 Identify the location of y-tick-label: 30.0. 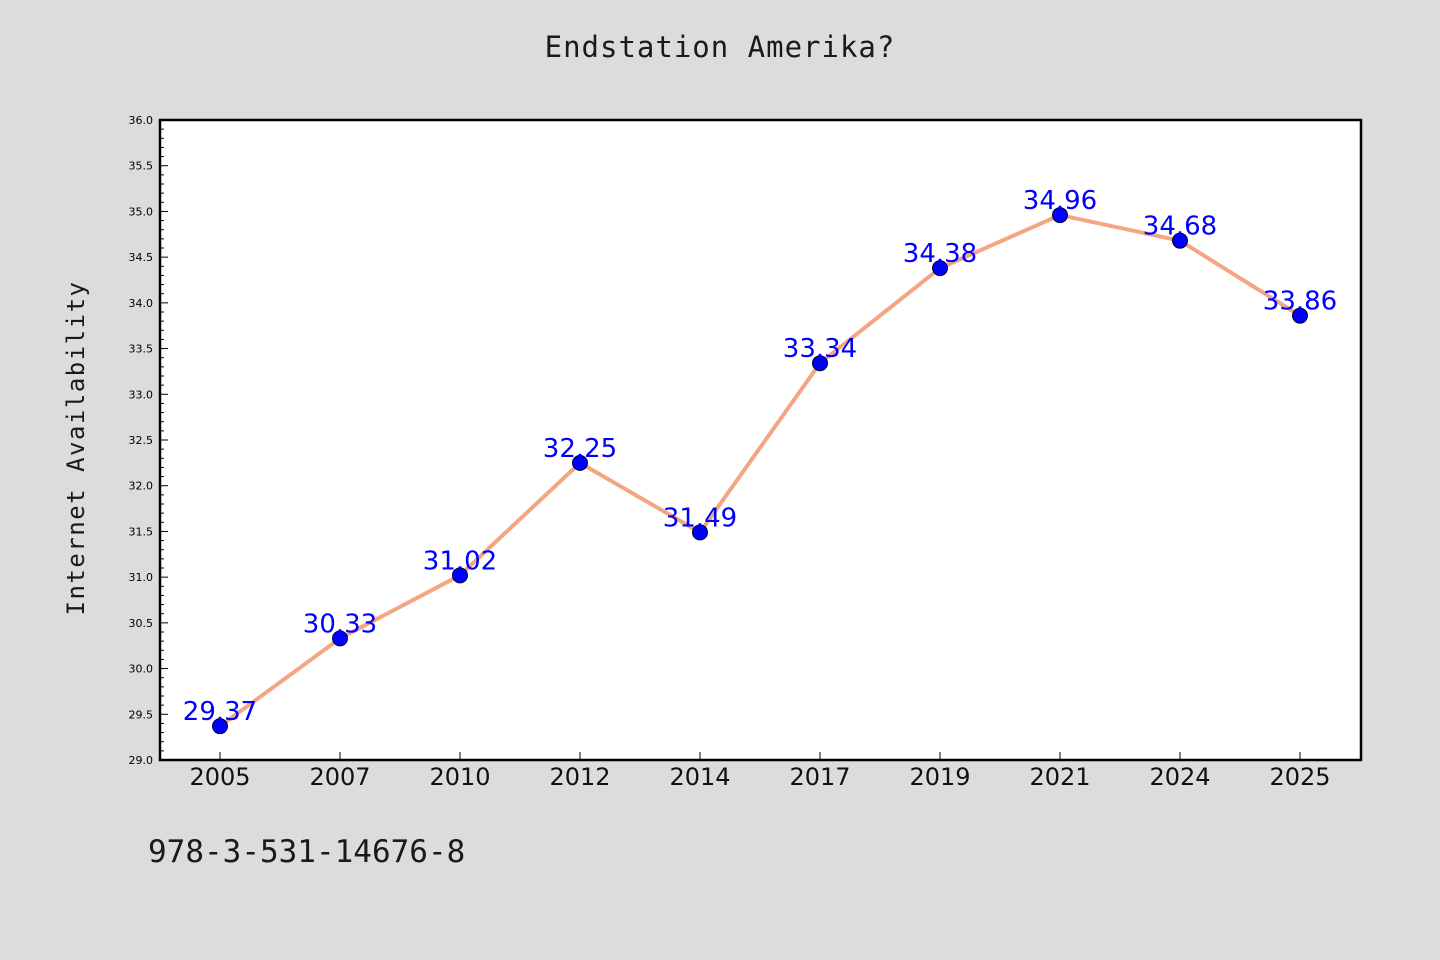
(141, 669).